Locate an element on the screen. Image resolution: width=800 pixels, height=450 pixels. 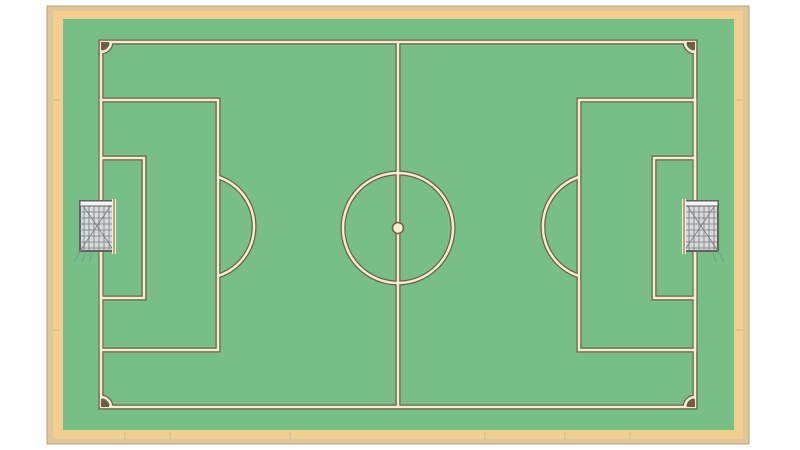
right-goal is located at coordinates (703, 231).